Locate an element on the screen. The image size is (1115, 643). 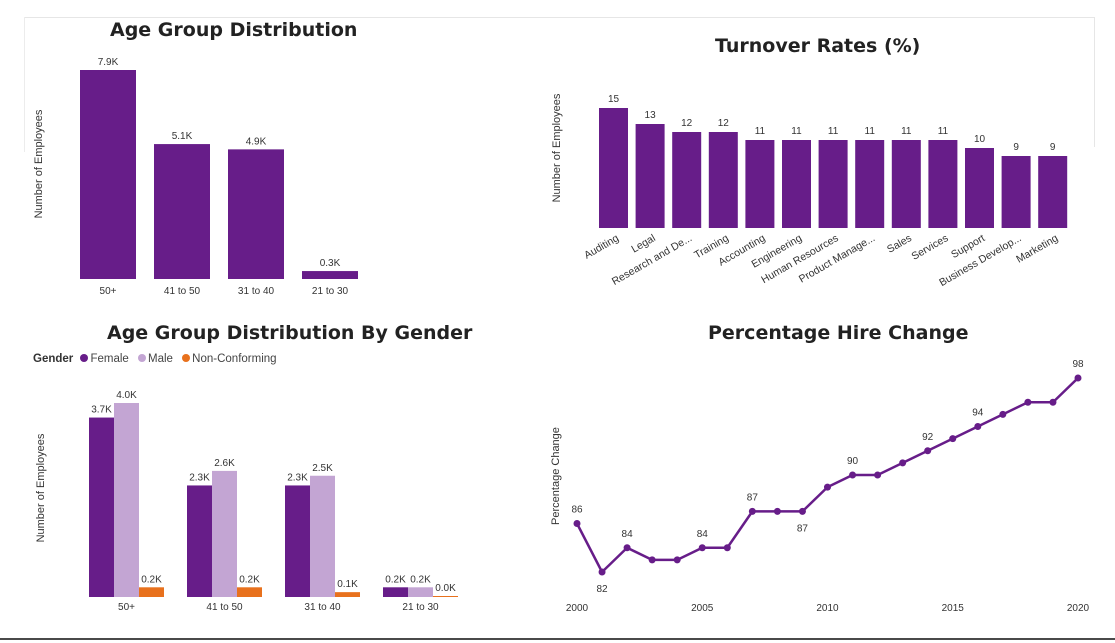
turnover-chart-title: Turnover Rates (%) is located at coordinates (818, 46).